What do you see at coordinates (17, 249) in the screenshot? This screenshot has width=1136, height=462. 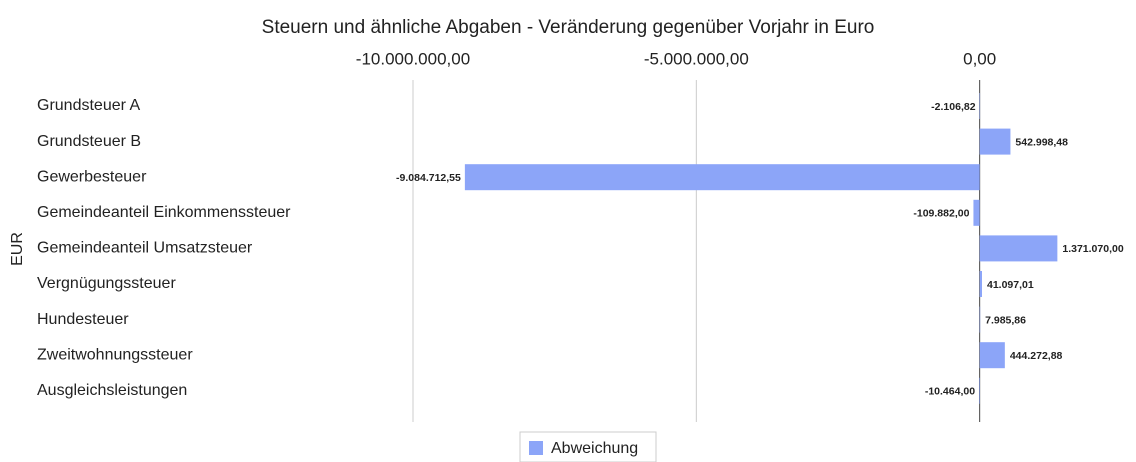 I see `y-axis-label: EUR` at bounding box center [17, 249].